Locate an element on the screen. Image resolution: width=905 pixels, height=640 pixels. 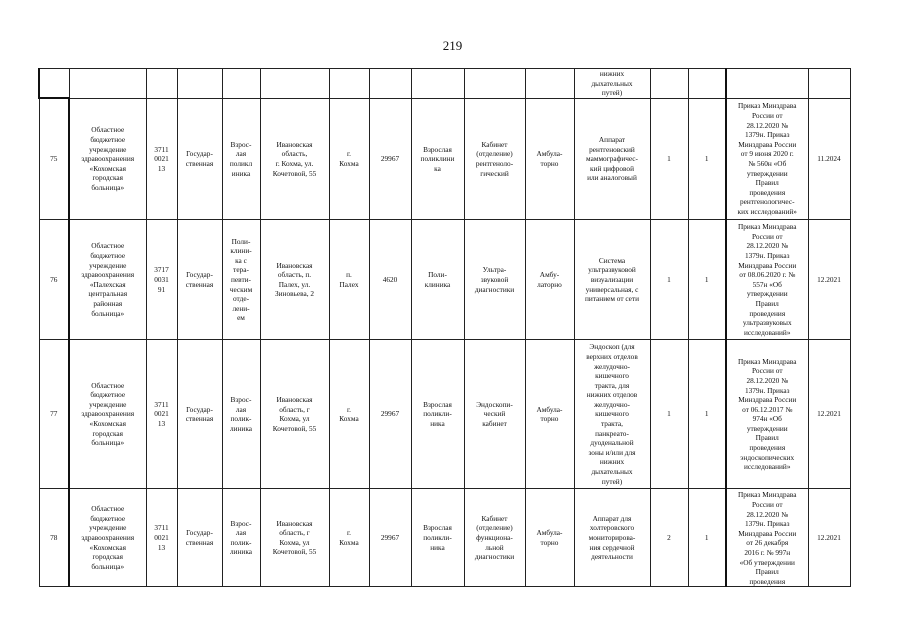
cell-qty-required is located at coordinates (669, 83).